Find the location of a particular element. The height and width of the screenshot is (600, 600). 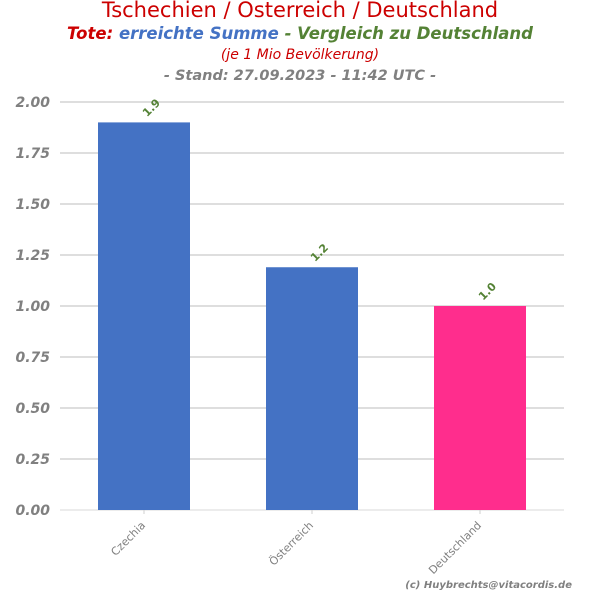

y-tick-label: 1.75 is located at coordinates (32, 154).